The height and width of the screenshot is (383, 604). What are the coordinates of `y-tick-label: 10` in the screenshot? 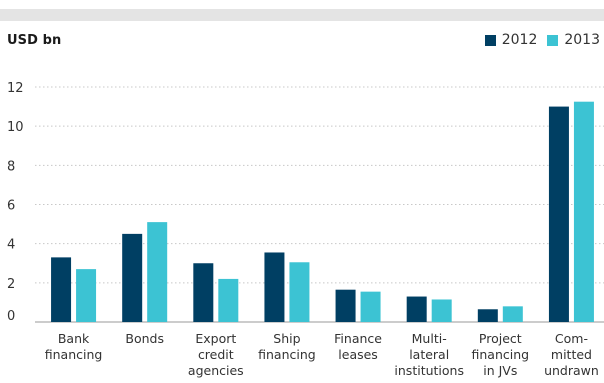 It's located at (15, 127).